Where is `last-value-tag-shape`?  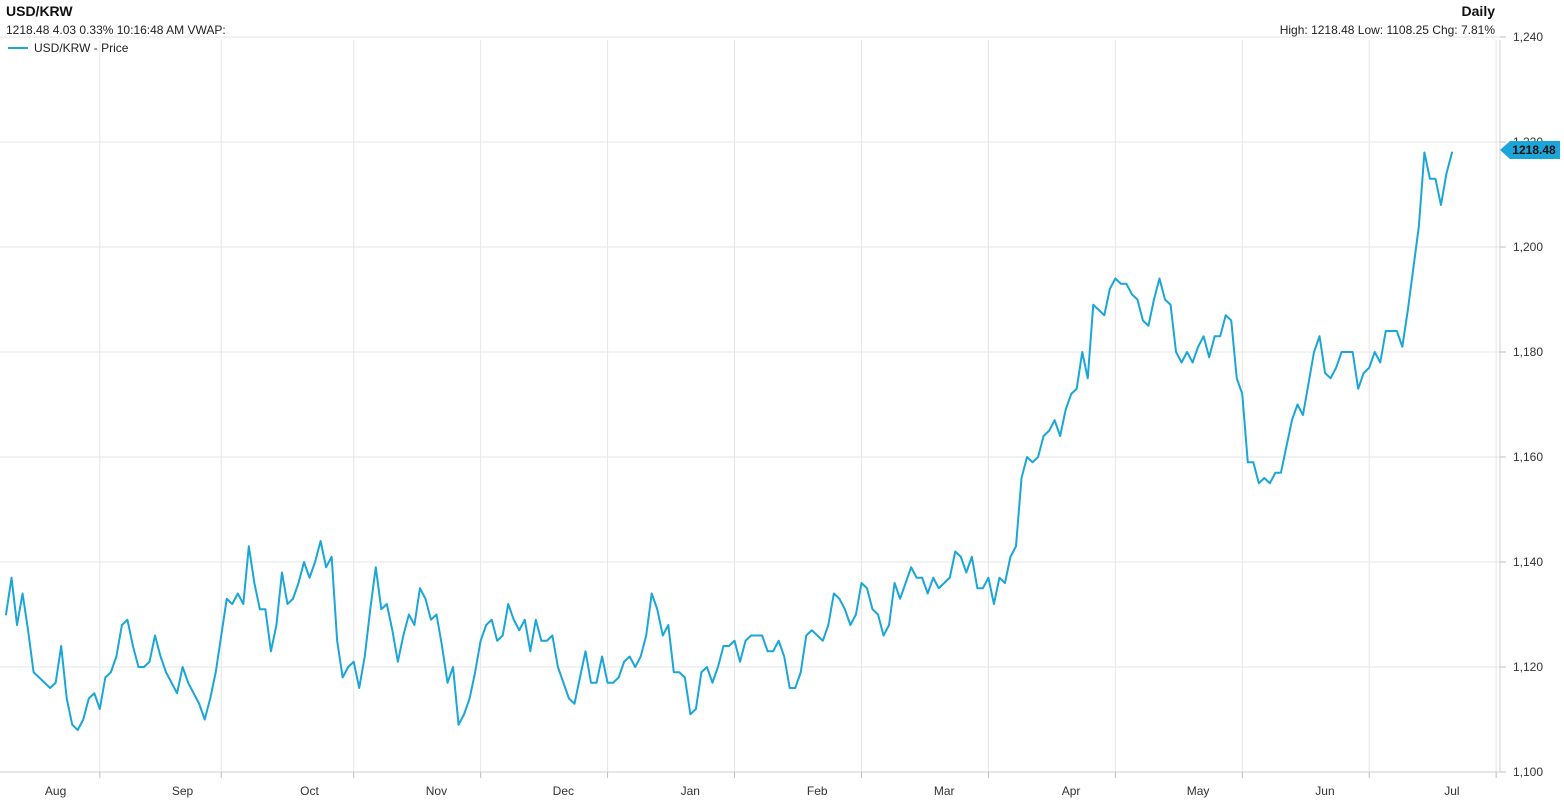 last-value-tag-shape is located at coordinates (1530, 149).